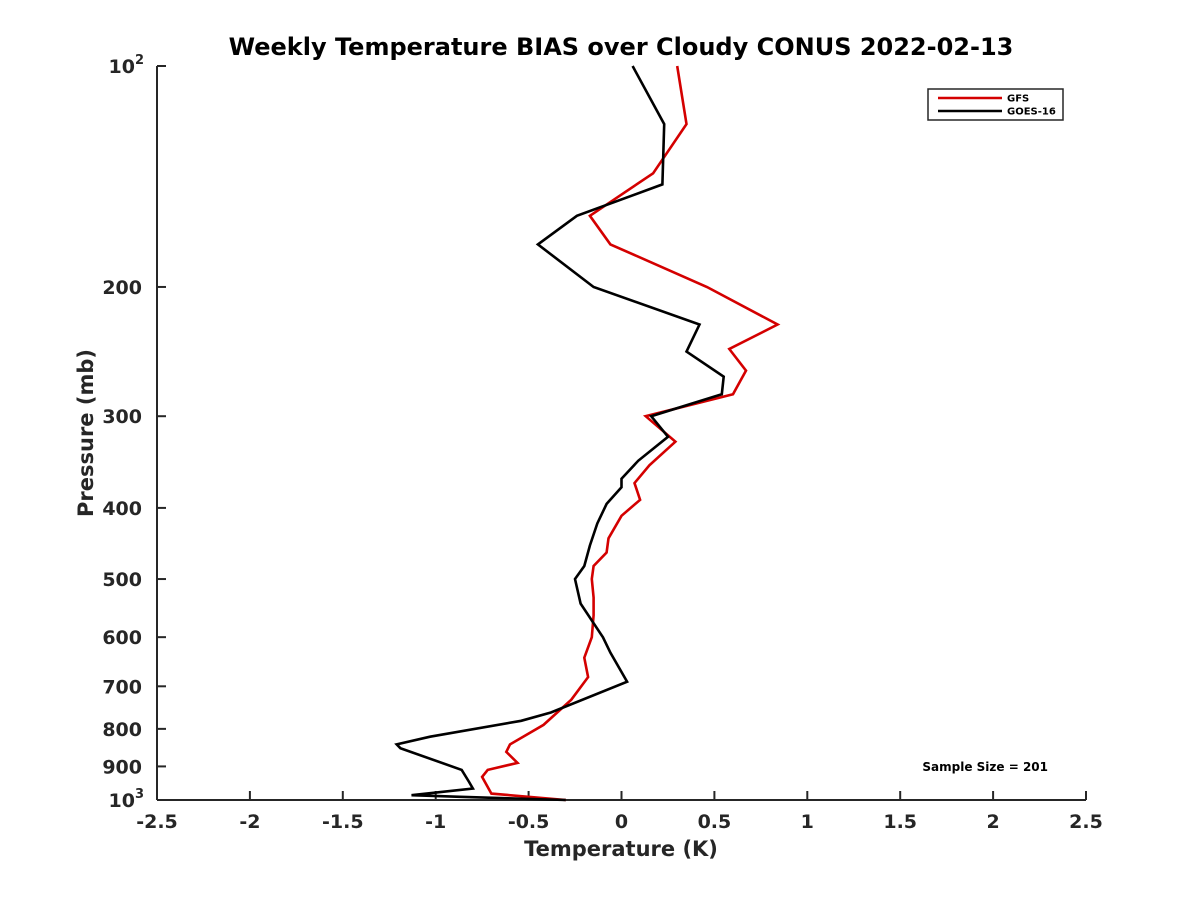 This screenshot has height=900, width=1200. Describe the element at coordinates (992, 822) in the screenshot. I see `x-tick-label: 2` at that location.